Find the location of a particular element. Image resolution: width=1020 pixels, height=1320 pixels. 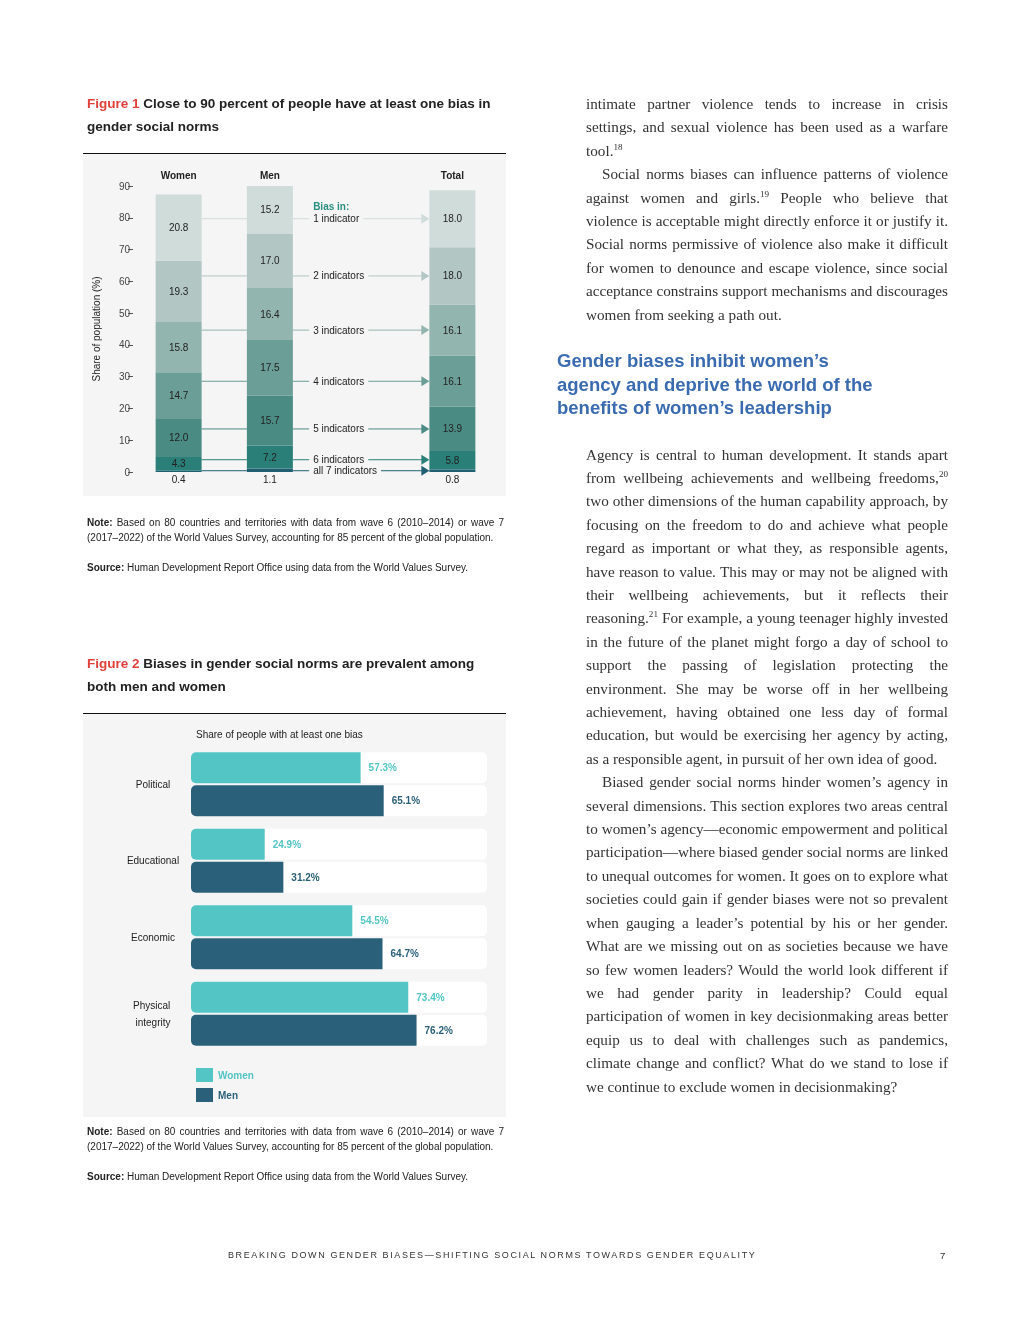

y-tick-label: Educational is located at coordinates (153, 861).